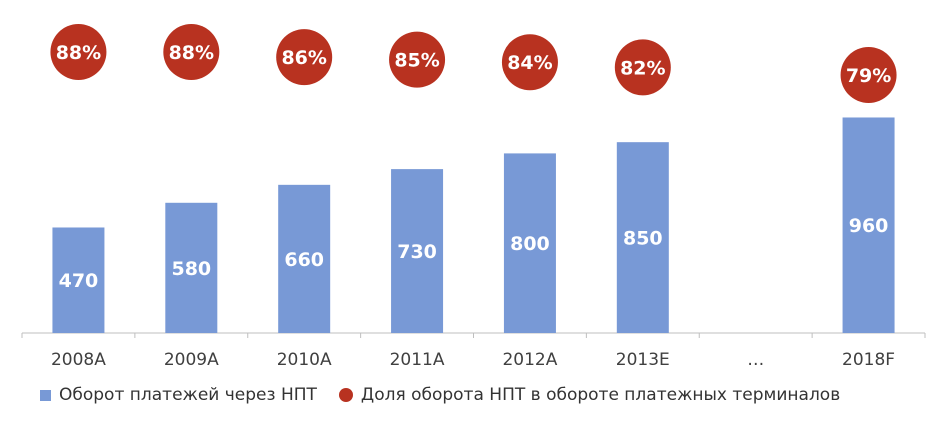 The width and height of the screenshot is (946, 432). What do you see at coordinates (868, 360) in the screenshot?
I see `x-tick-label: 2018F` at bounding box center [868, 360].